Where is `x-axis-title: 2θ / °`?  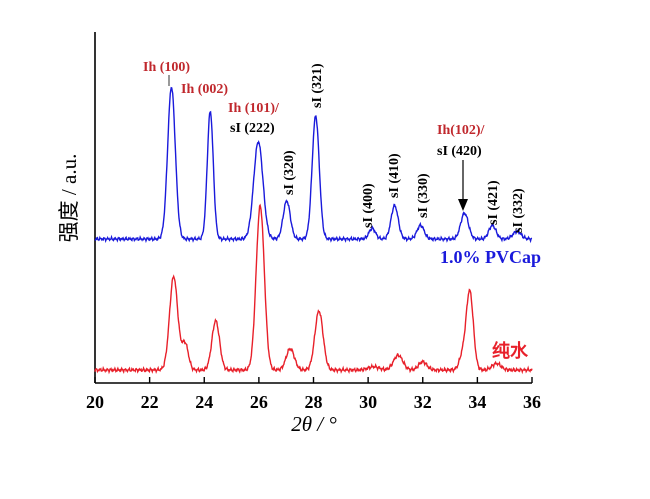
x-axis-title: 2θ / ° is located at coordinates (314, 424).